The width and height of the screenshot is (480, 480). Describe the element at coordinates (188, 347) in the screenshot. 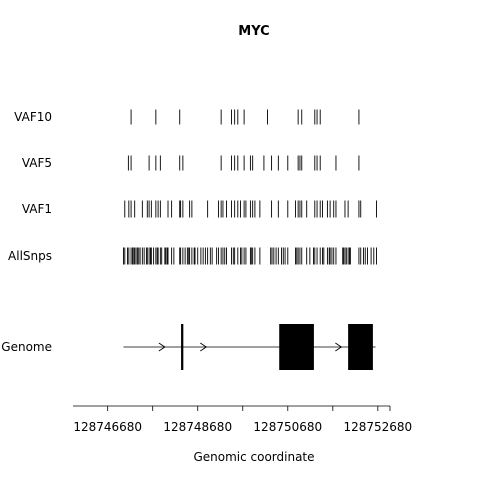

I see `gene-model: Genome` at that location.